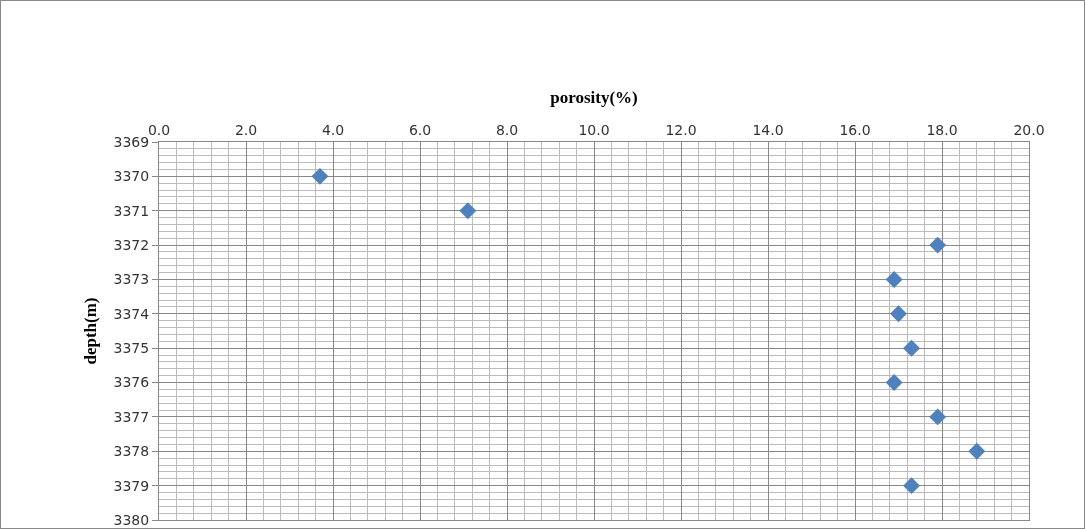  I want to click on y-tick-label: 3369, so click(131, 141).